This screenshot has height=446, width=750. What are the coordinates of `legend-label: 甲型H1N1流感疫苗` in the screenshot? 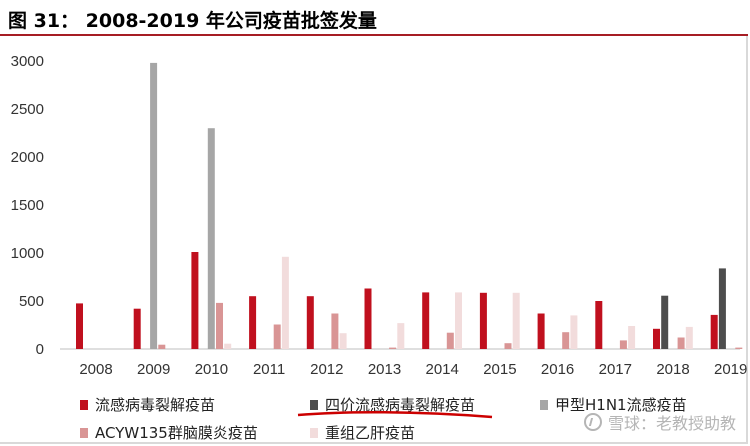 It's located at (621, 405).